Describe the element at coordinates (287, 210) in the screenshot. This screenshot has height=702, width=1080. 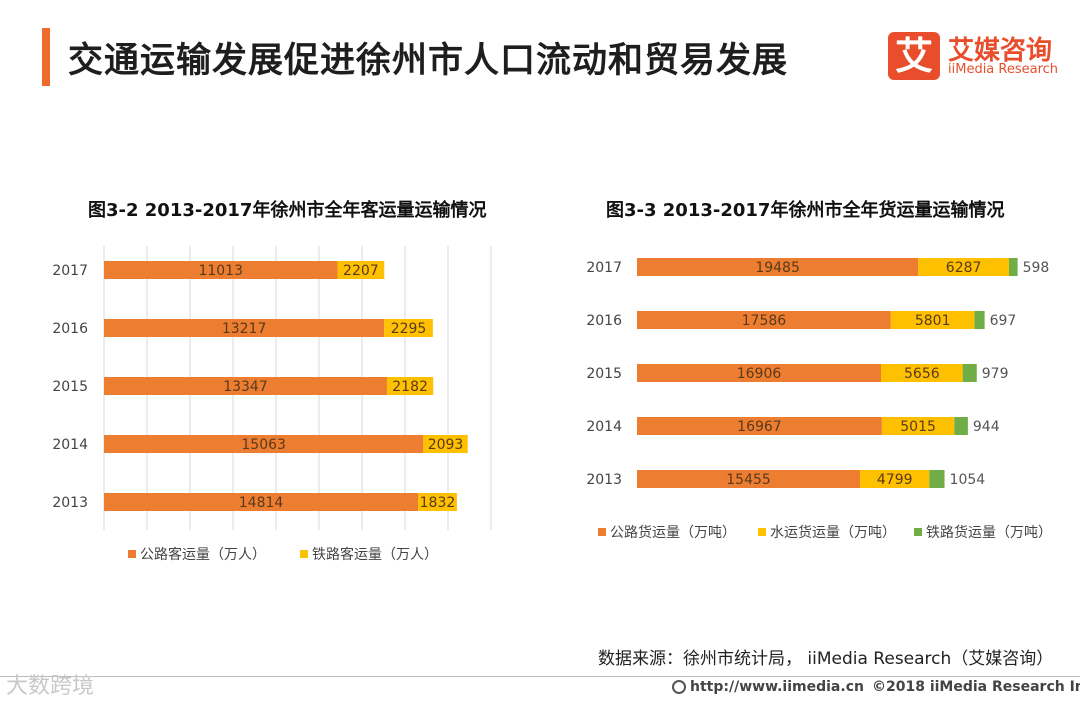
I see `chart-title-passenger: 图3-2 2013-2017年徐州市全年客运量运输情况` at that location.